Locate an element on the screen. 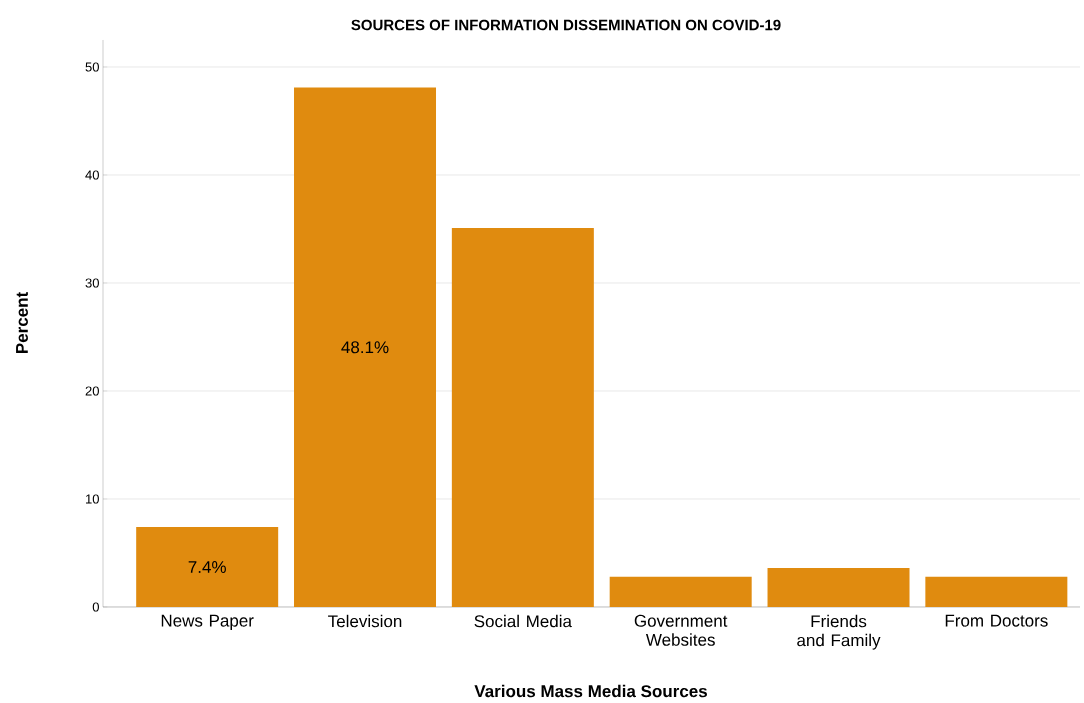 This screenshot has height=703, width=1084. data-label: 7.4% is located at coordinates (207, 567).